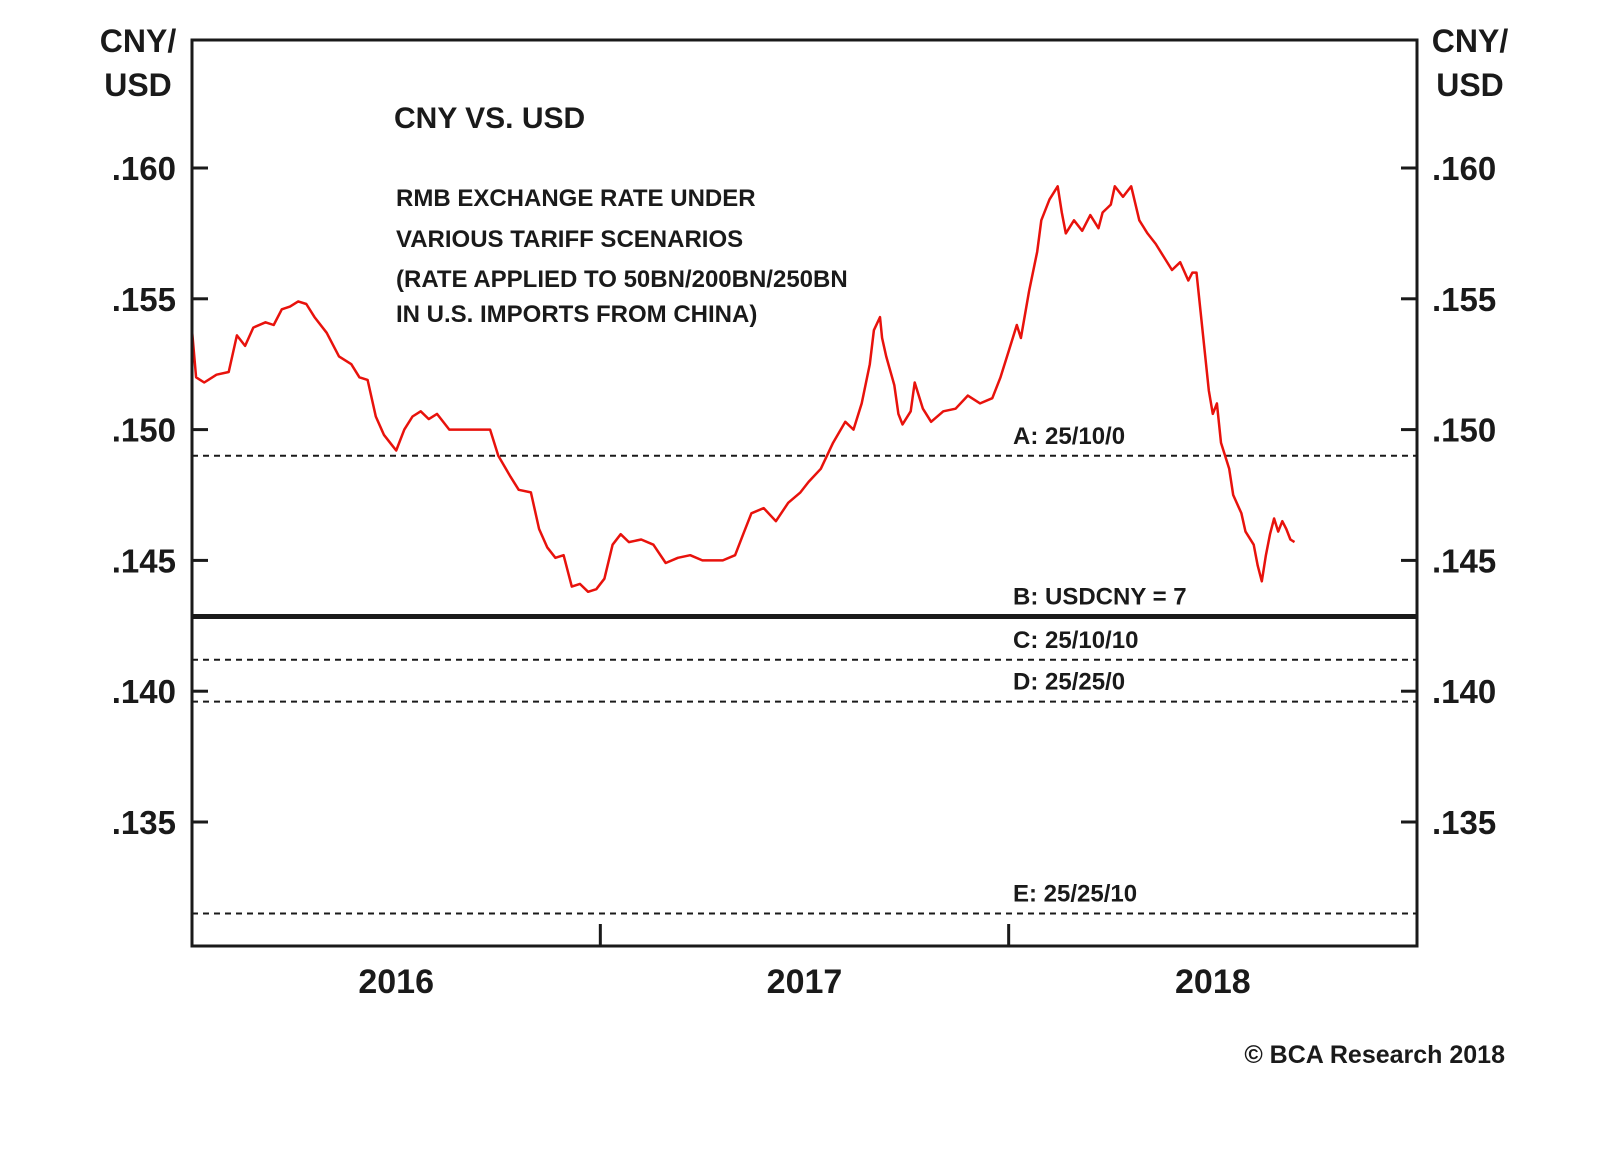 This screenshot has height=1152, width=1600. Describe the element at coordinates (1213, 982) in the screenshot. I see `x-tick-label-2: 2018` at that location.